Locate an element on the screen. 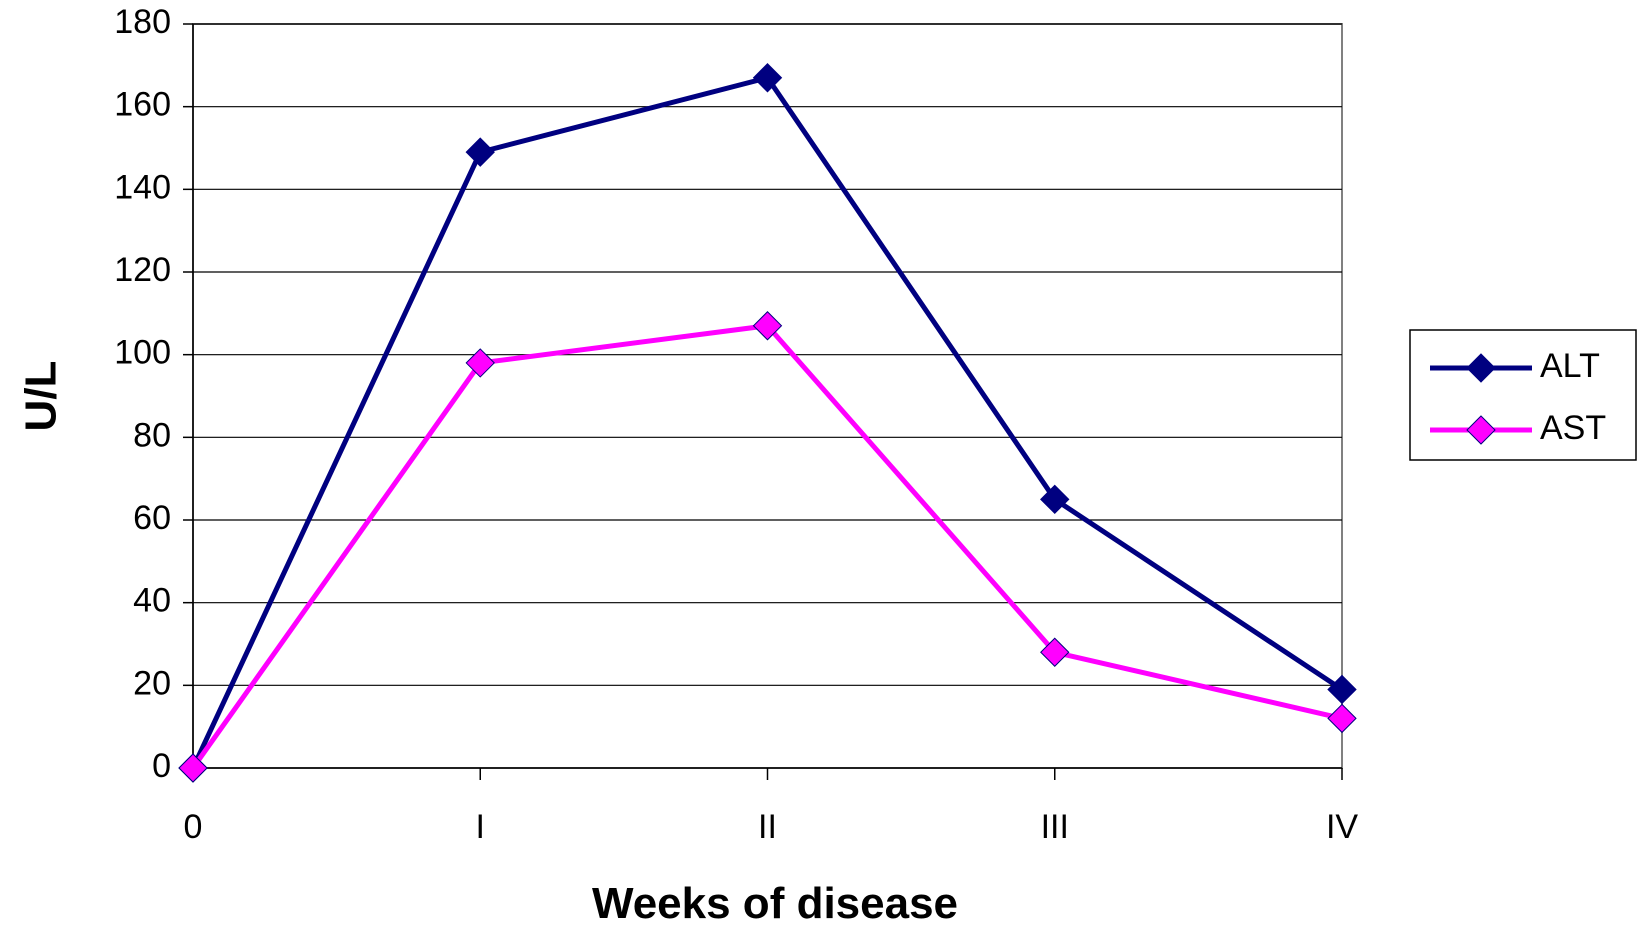 This screenshot has width=1643, height=942. x-axis-title: Weeks of disease is located at coordinates (775, 903).